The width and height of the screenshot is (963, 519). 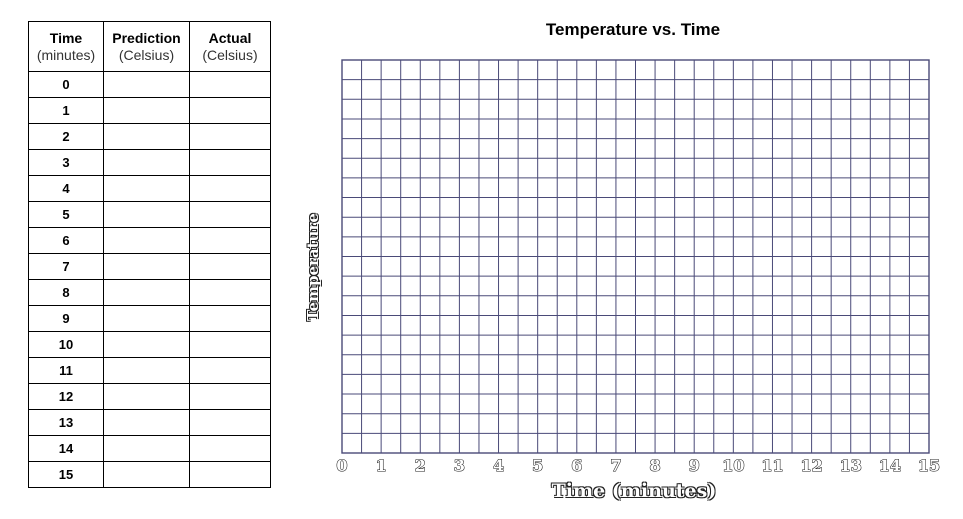 I want to click on table-row: 14, so click(x=149, y=448).